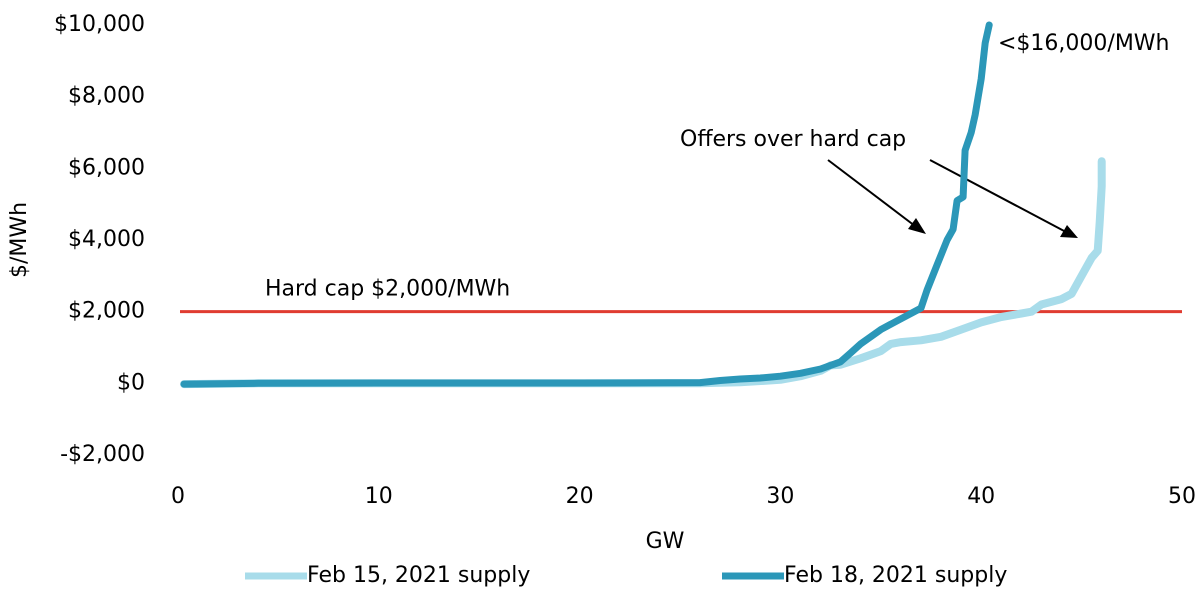 Image resolution: width=1202 pixels, height=589 pixels. I want to click on y-tick-label: $2,000, so click(106, 311).